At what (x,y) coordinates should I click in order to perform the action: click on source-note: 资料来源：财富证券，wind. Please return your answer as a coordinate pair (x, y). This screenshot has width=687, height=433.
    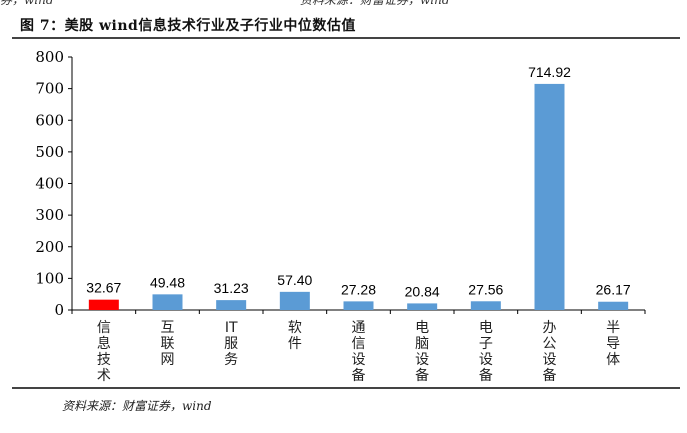
    Looking at the image, I should click on (137, 406).